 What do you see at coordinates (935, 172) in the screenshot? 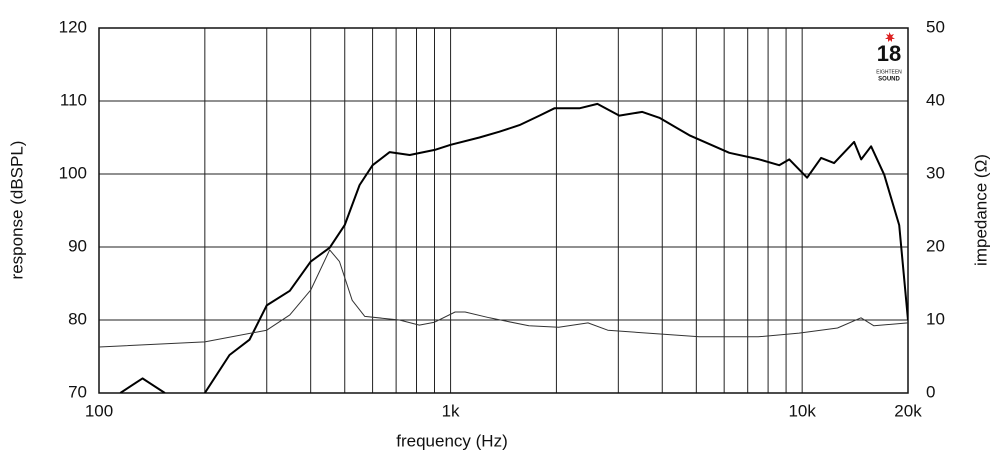
I see `y2-tick-label: 30` at bounding box center [935, 172].